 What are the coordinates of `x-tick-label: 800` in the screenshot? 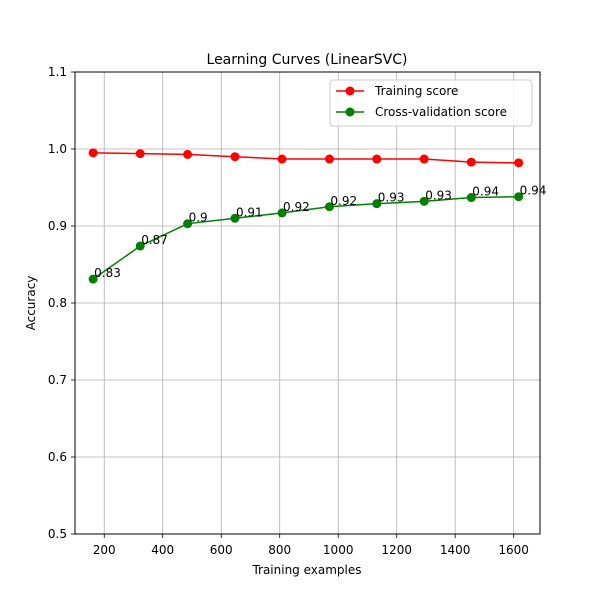 It's located at (279, 550).